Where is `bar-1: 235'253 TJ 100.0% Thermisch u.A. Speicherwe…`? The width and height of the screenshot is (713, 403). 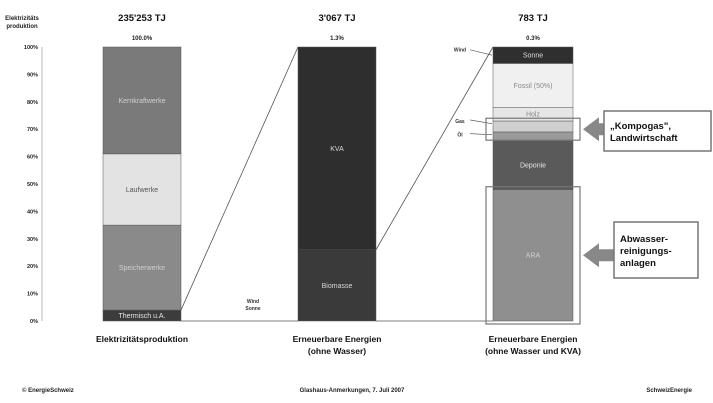
bar-1: 235'253 TJ 100.0% Thermisch u.A. Speicherwe… is located at coordinates (142, 178).